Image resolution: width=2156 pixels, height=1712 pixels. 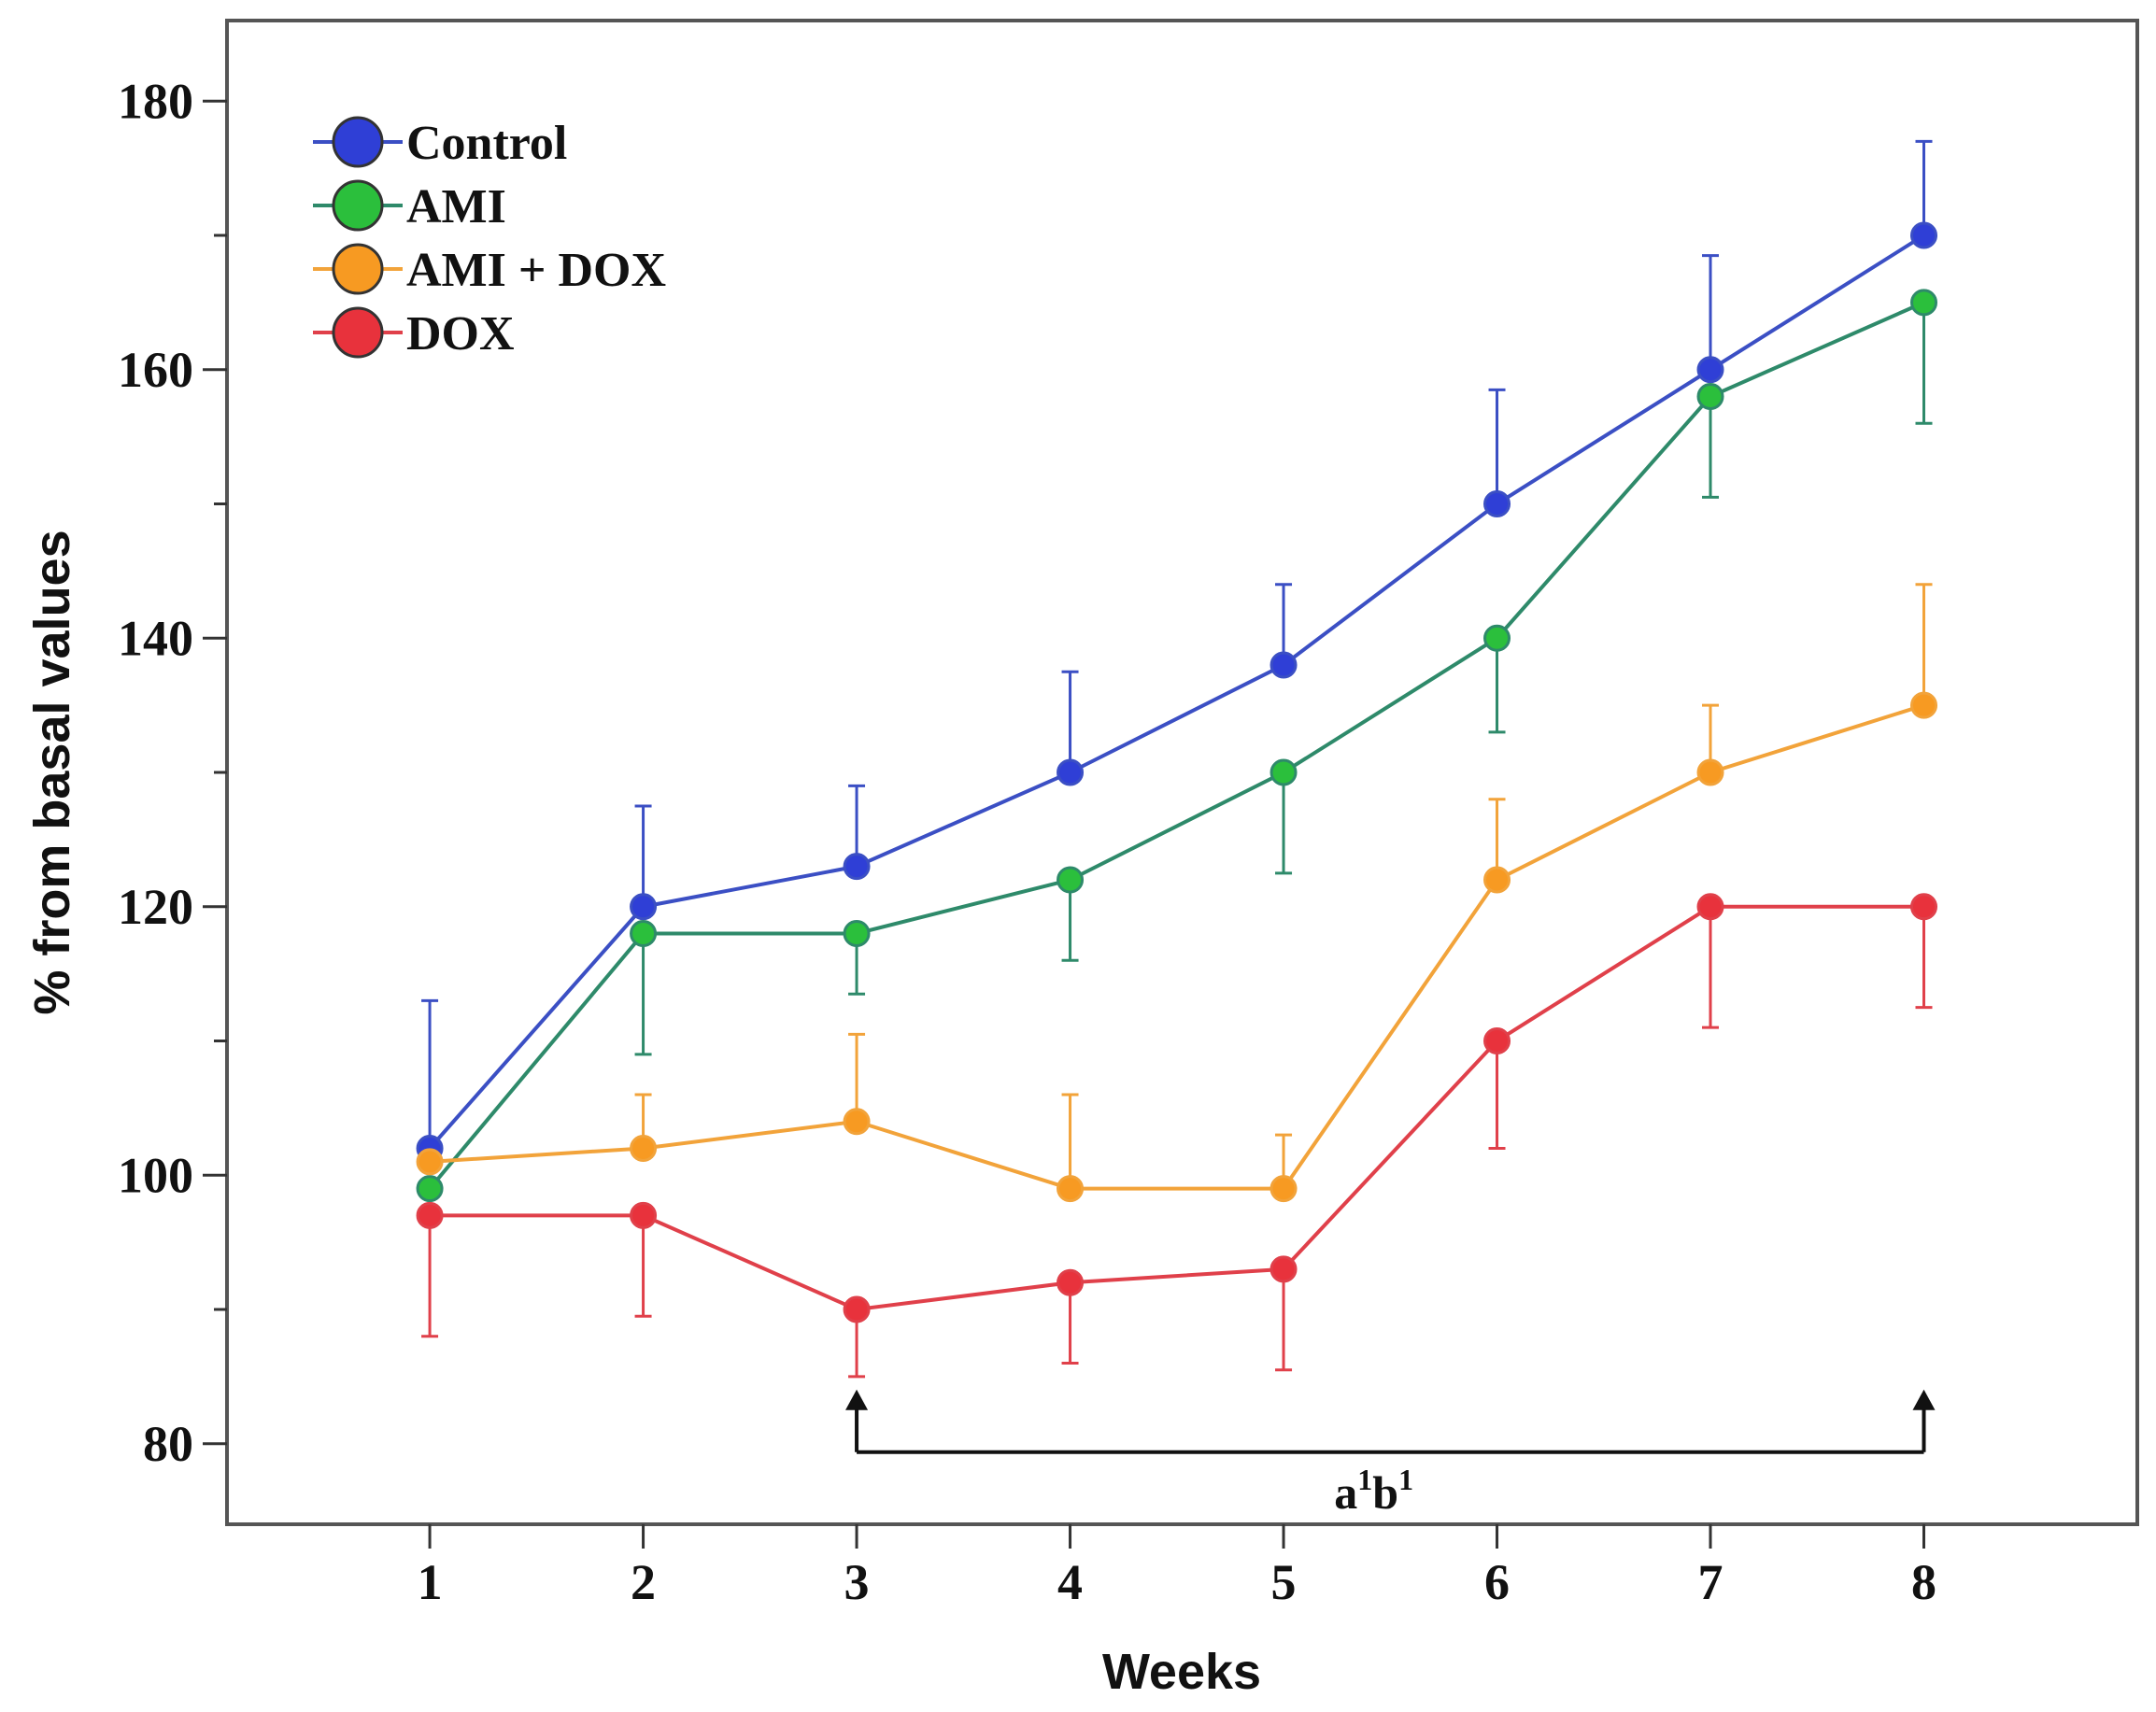 What do you see at coordinates (155, 1175) in the screenshot?
I see `y-tick-label: 100` at bounding box center [155, 1175].